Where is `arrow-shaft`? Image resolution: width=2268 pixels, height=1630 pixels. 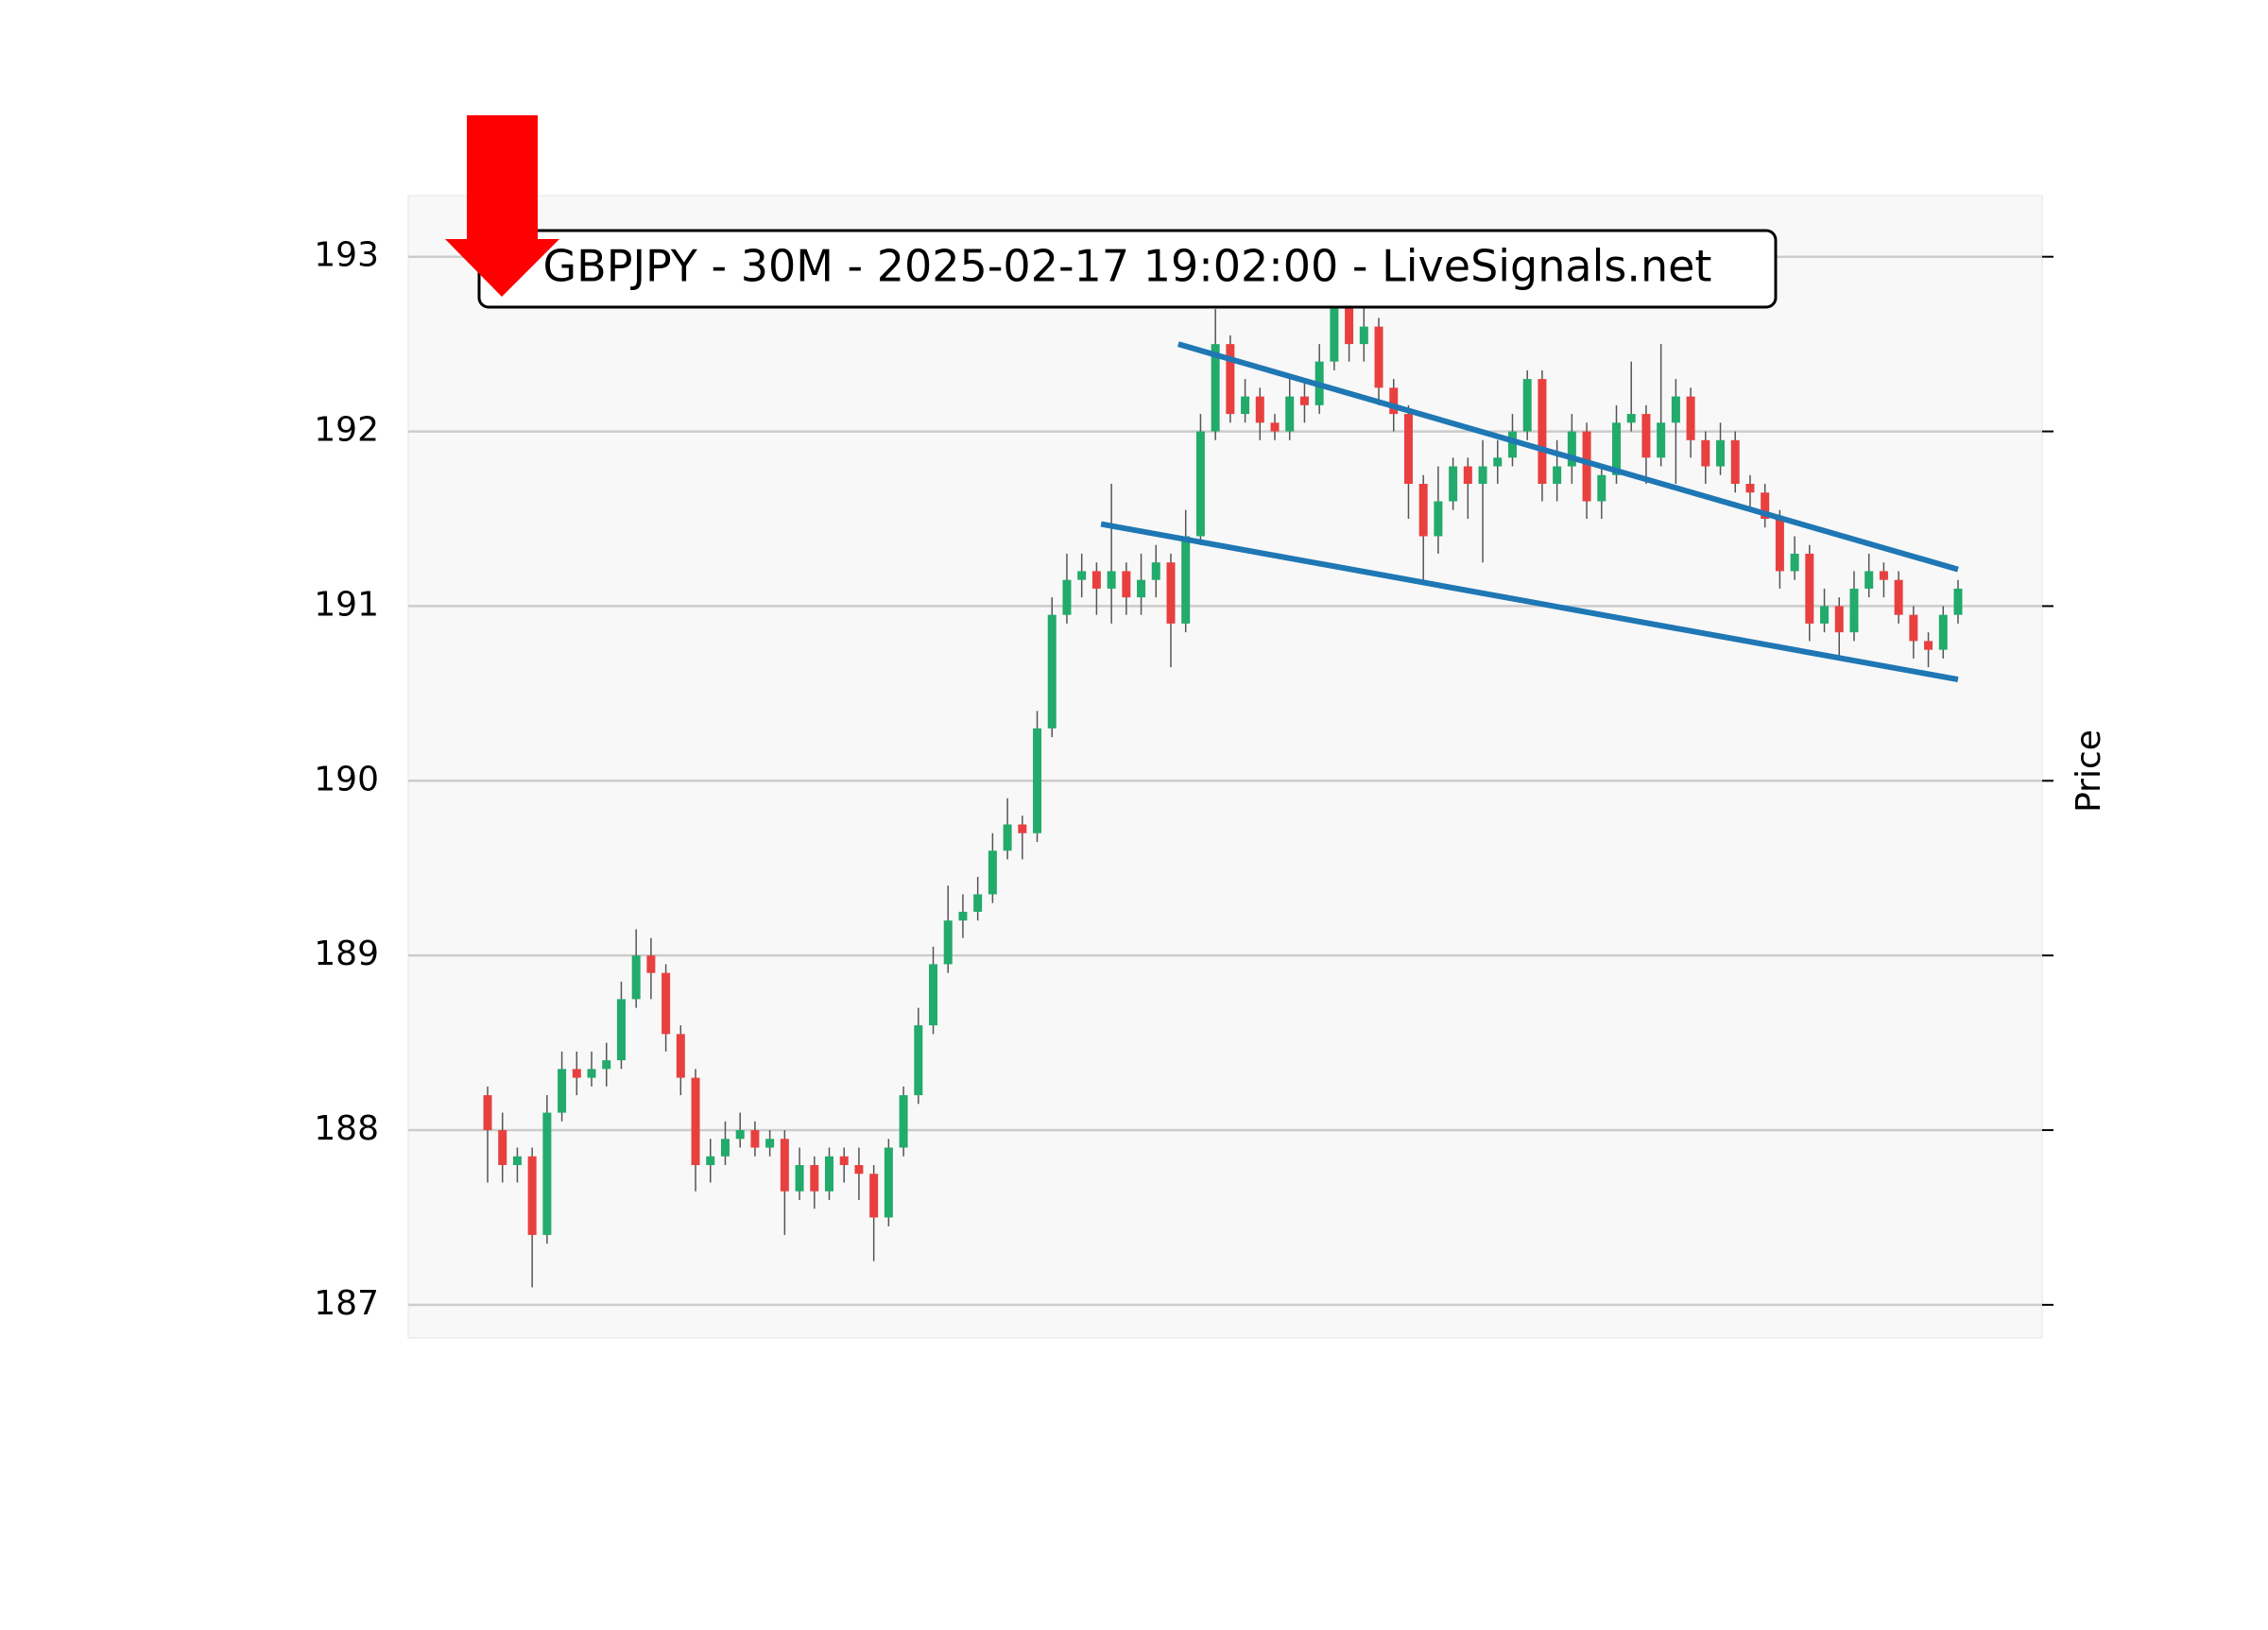 arrow-shaft is located at coordinates (502, 178).